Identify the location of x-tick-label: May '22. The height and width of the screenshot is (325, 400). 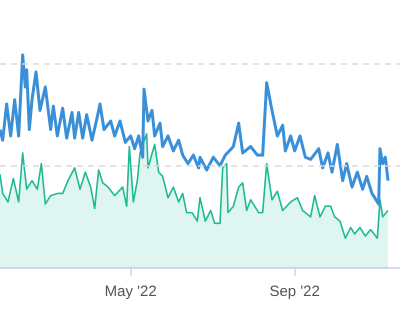
(130, 291).